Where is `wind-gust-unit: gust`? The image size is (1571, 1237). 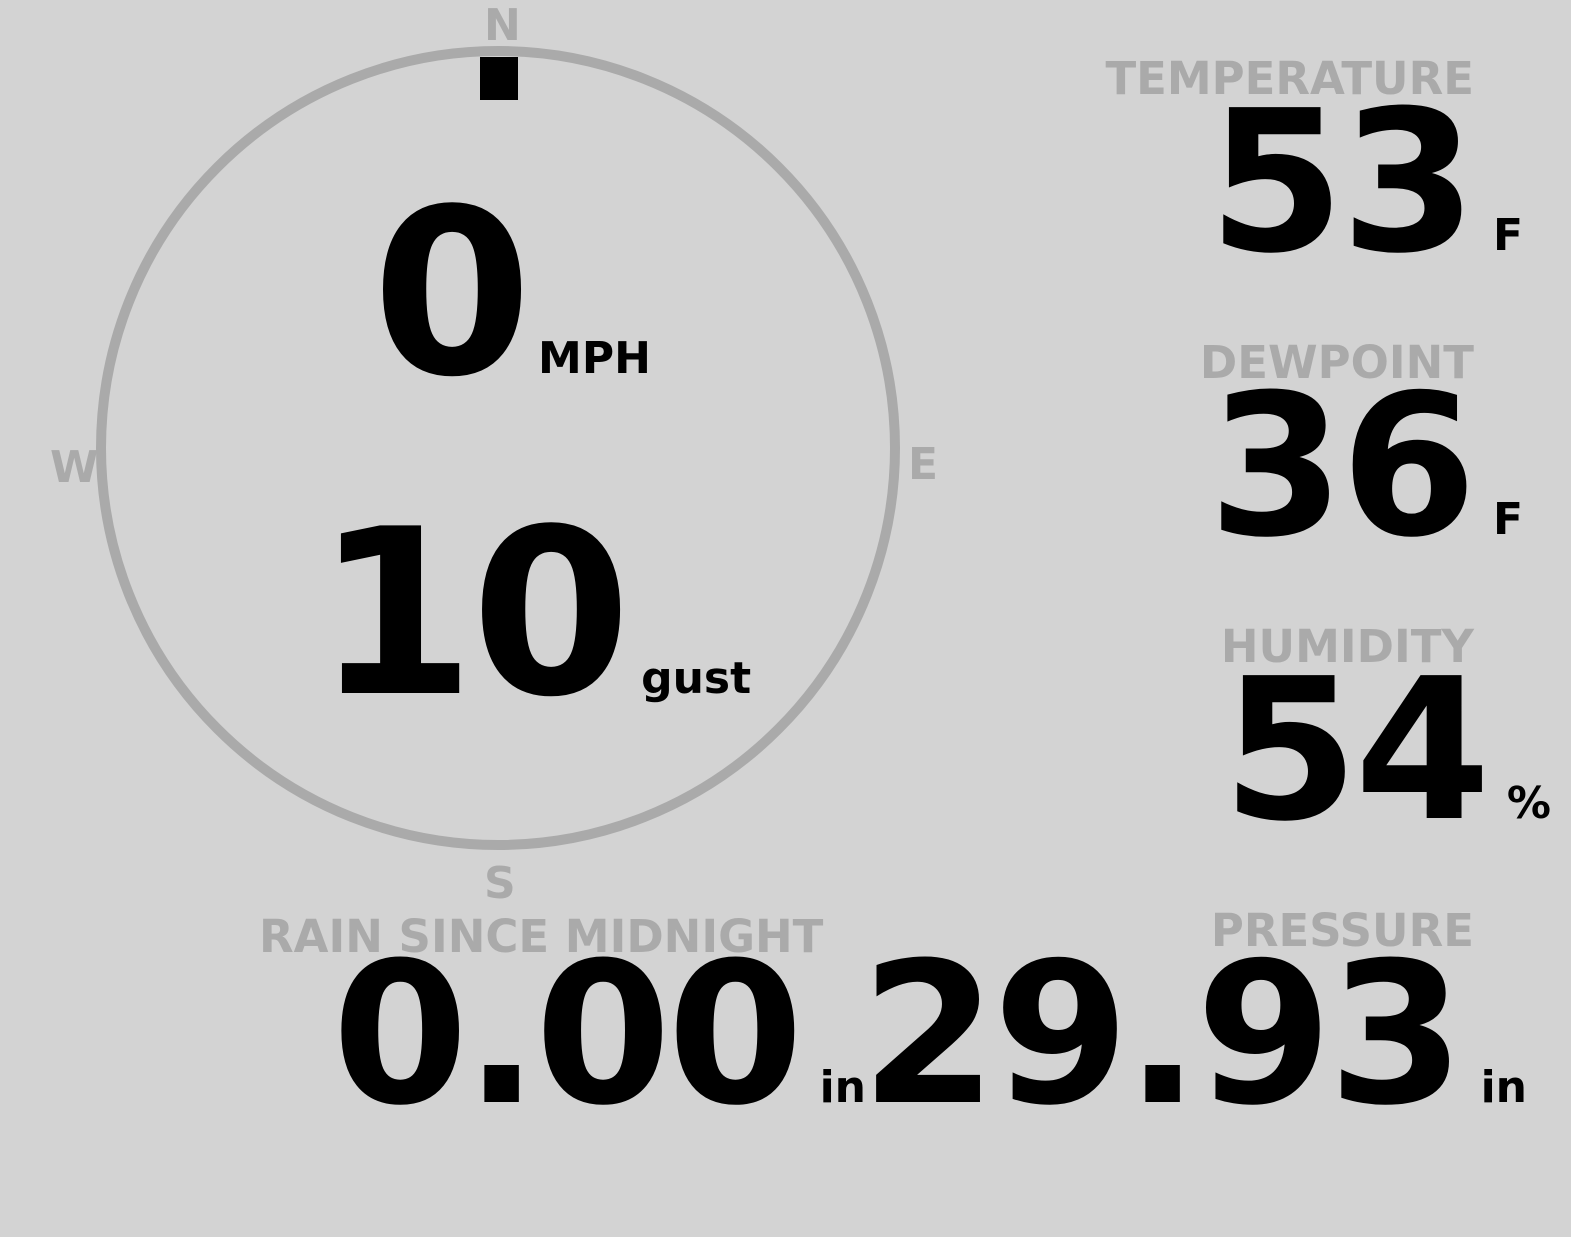 wind-gust-unit: gust is located at coordinates (696, 678).